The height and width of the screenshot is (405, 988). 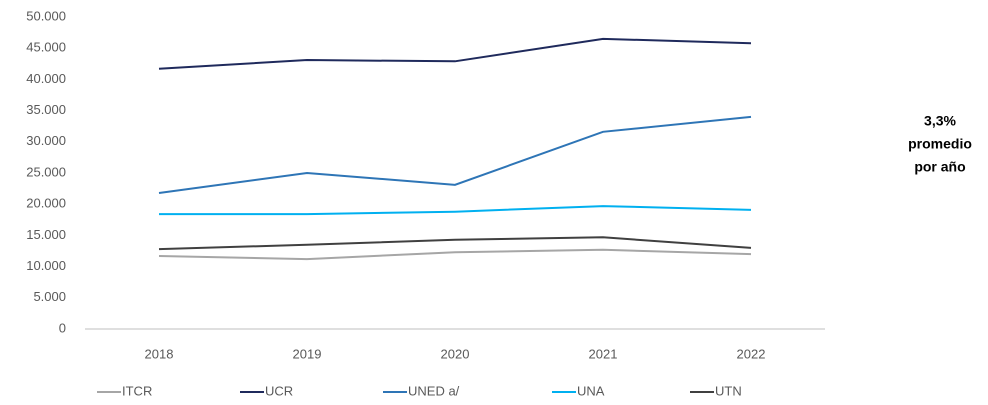 What do you see at coordinates (307, 353) in the screenshot?
I see `x-tick-label: 2019` at bounding box center [307, 353].